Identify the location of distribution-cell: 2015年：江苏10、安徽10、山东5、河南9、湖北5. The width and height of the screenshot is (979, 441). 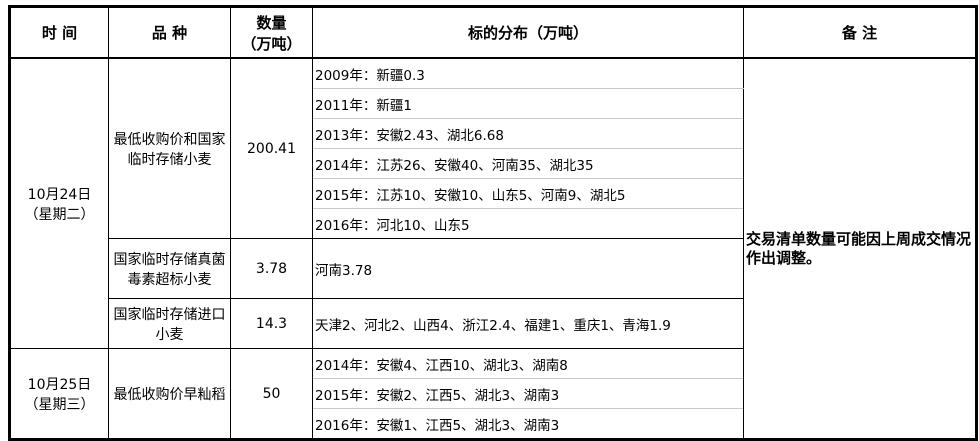
(528, 193).